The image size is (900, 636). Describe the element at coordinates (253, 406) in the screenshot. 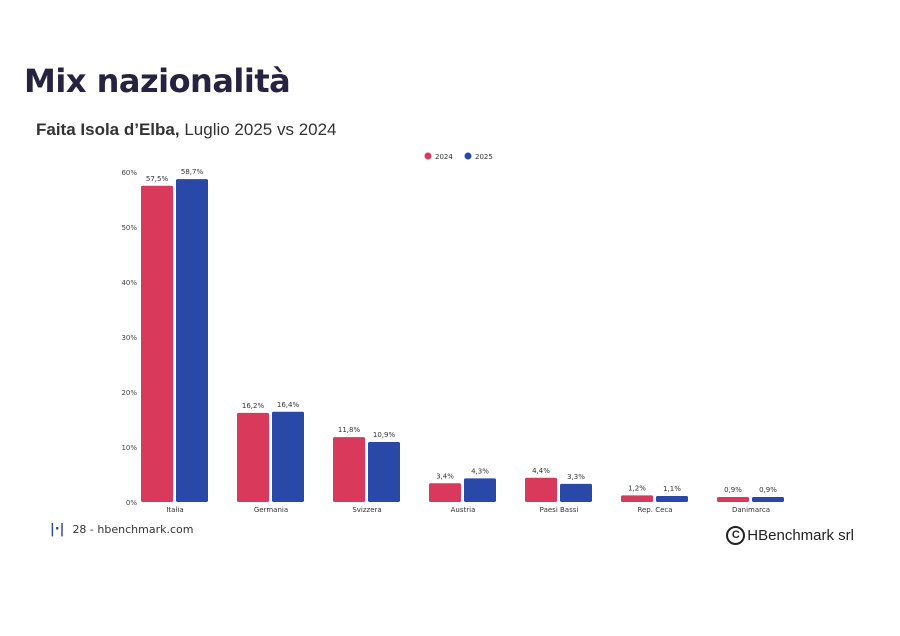

I see `data-label: 16,2%` at that location.